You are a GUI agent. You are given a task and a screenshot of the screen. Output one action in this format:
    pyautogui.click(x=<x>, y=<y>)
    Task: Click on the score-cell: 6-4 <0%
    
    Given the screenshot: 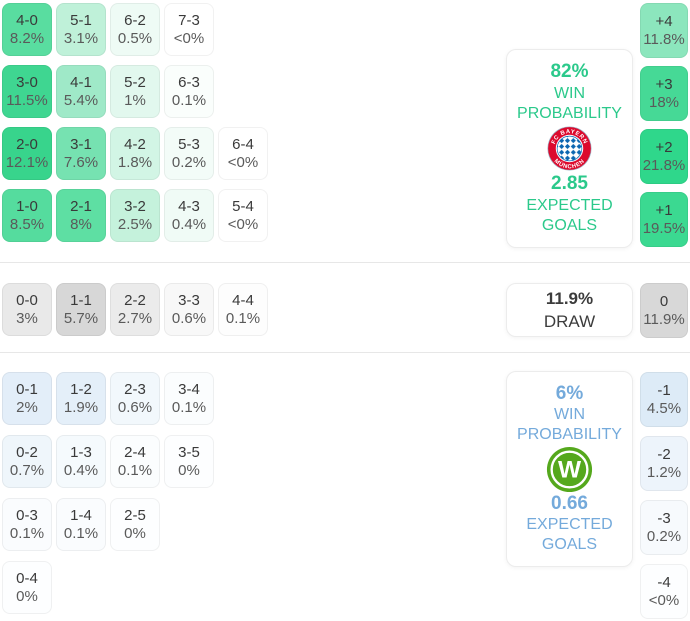 What is the action you would take?
    pyautogui.click(x=243, y=153)
    